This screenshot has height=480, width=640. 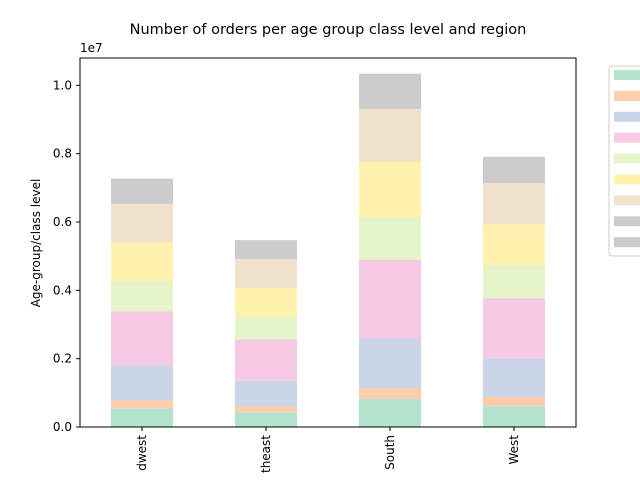 I want to click on legend, so click(x=624, y=161).